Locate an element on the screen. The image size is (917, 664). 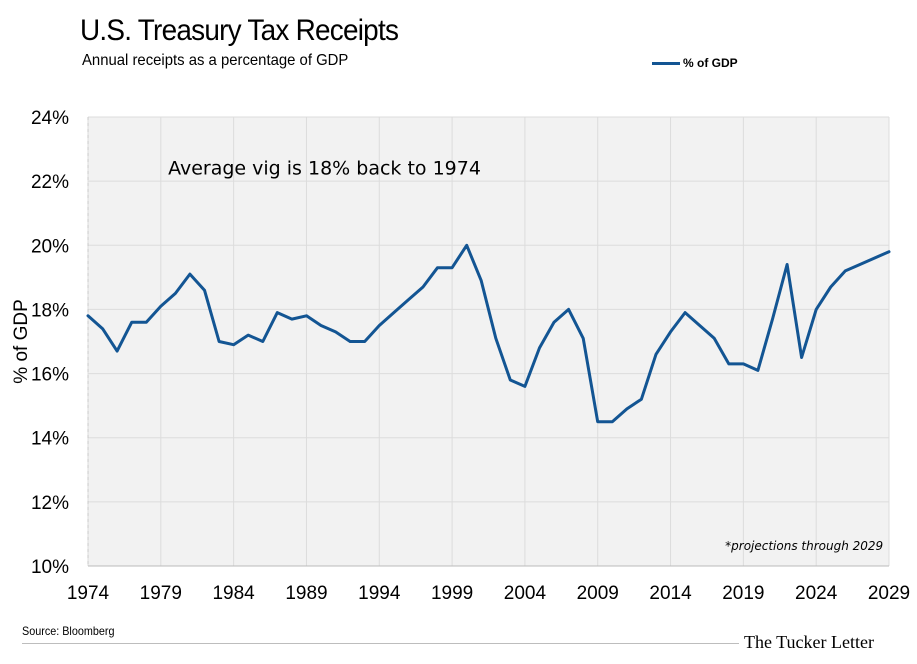
x-tick-label: 1979 is located at coordinates (161, 593).